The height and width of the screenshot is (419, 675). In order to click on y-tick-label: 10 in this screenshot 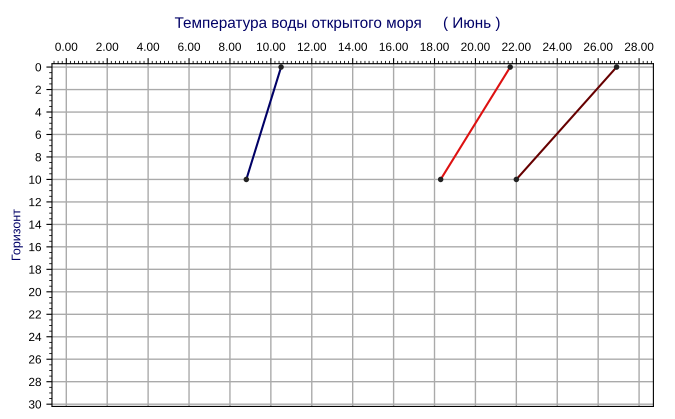, I will do `click(35, 179)`.